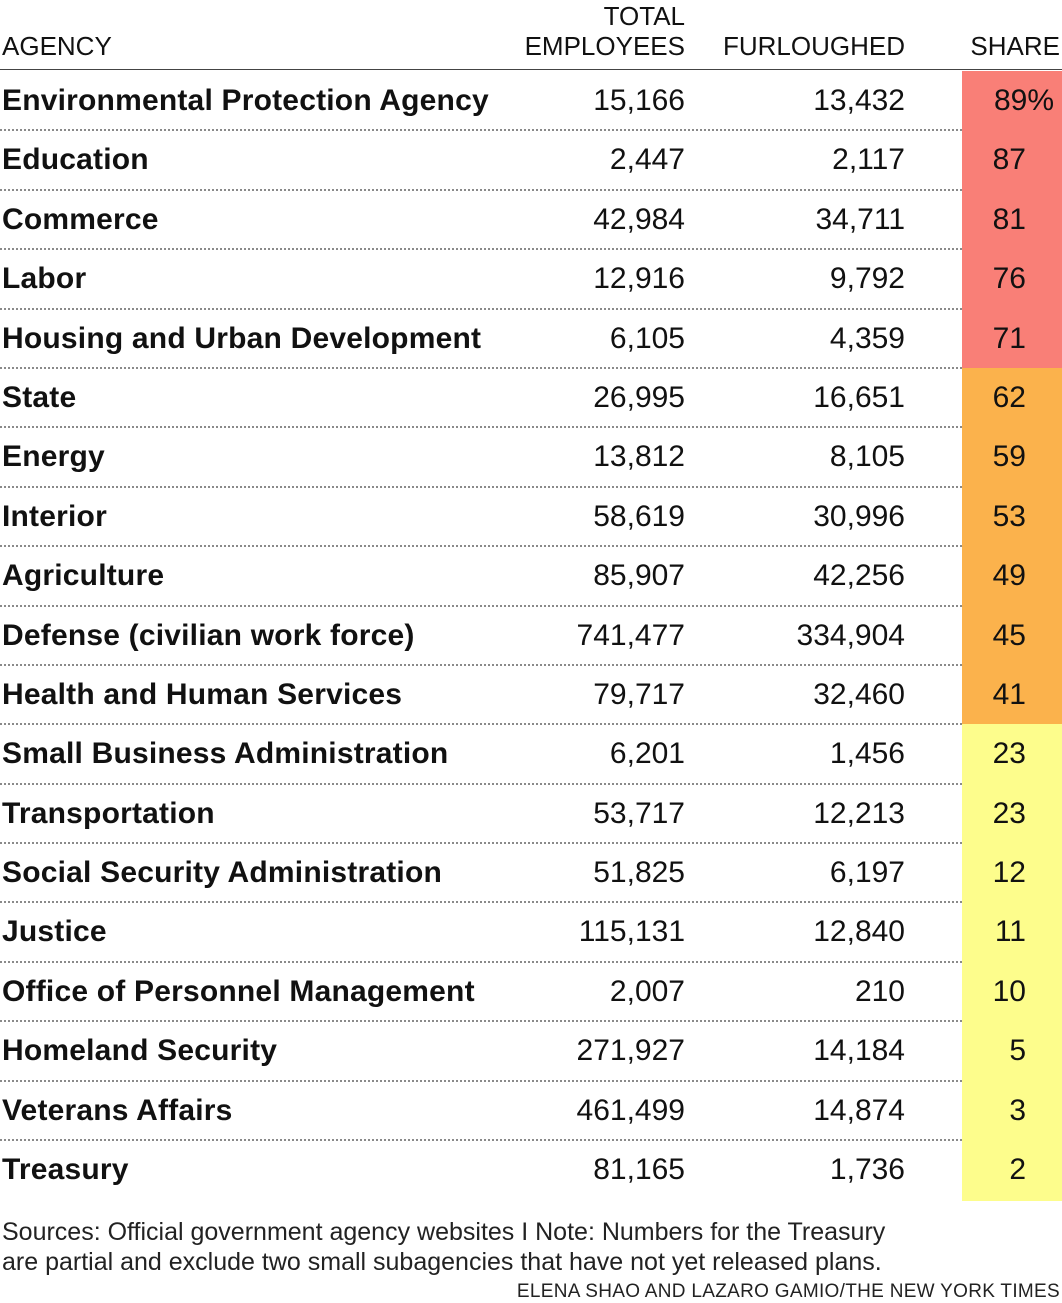  Describe the element at coordinates (639, 219) in the screenshot. I see `total-employees-value: 42,984` at that location.